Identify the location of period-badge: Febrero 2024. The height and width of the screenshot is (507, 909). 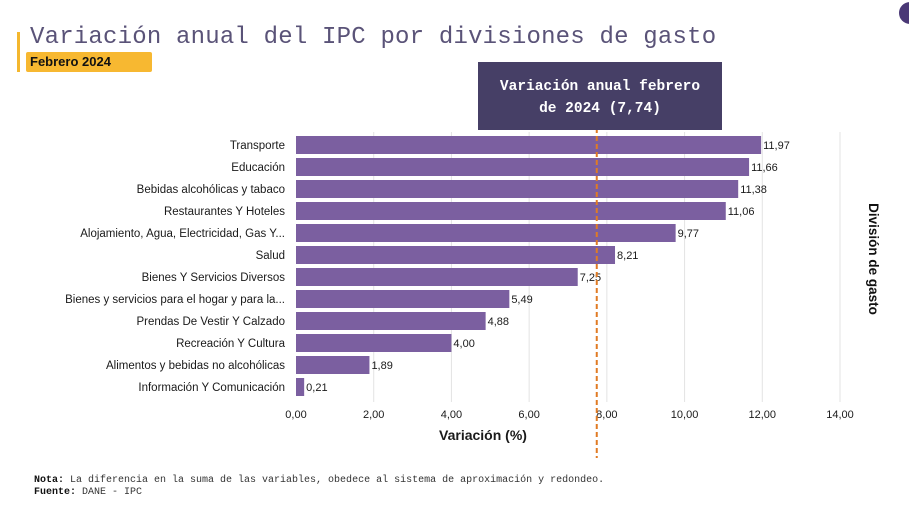
(89, 62).